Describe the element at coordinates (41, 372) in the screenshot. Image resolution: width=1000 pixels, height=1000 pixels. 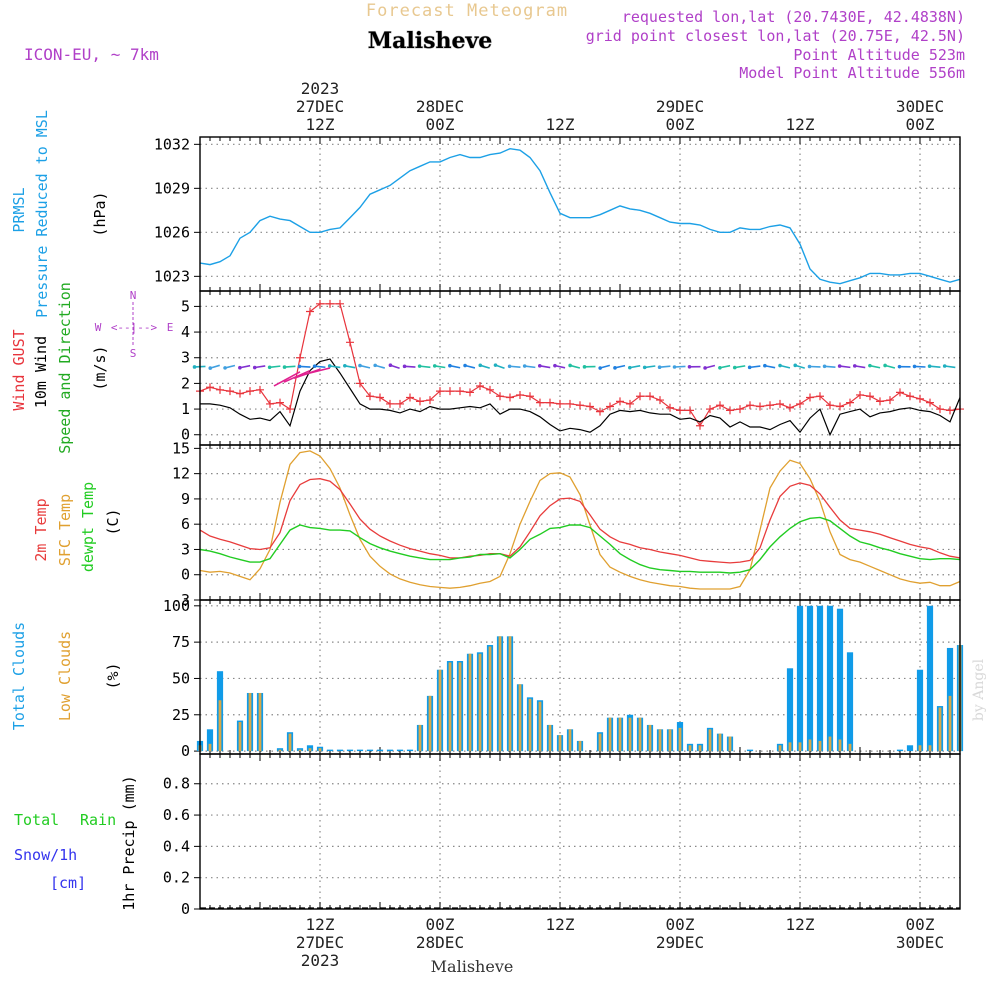
I see `wind-10m-label: 10m Wind` at that location.